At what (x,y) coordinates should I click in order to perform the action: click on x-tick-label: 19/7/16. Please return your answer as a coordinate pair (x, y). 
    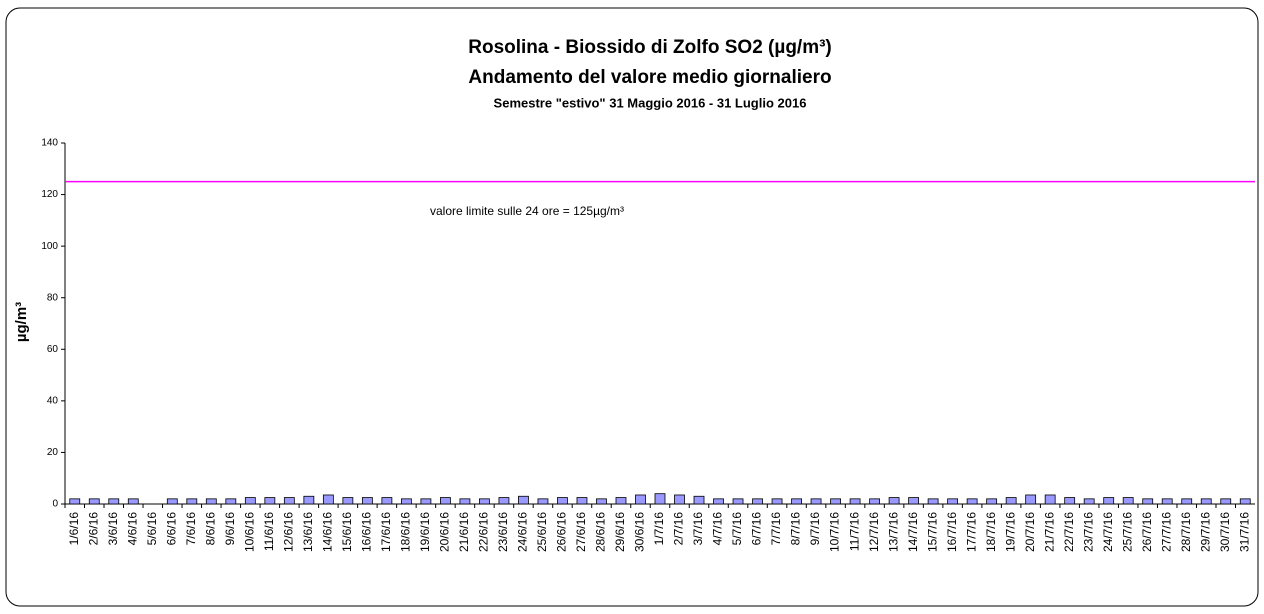
    Looking at the image, I should click on (1010, 532).